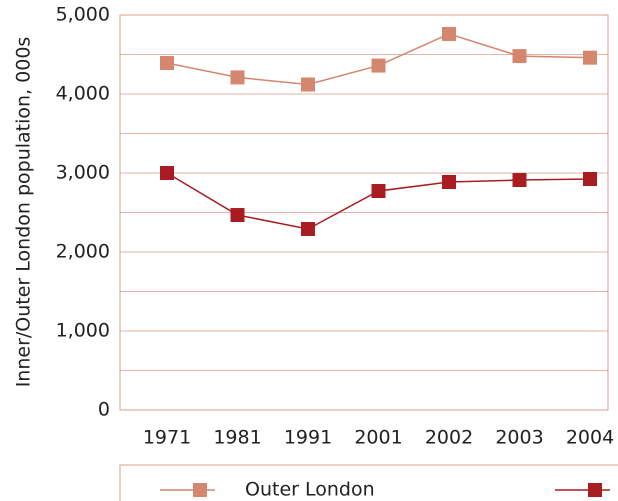  Describe the element at coordinates (519, 438) in the screenshot. I see `x-tick-label: 2003` at that location.